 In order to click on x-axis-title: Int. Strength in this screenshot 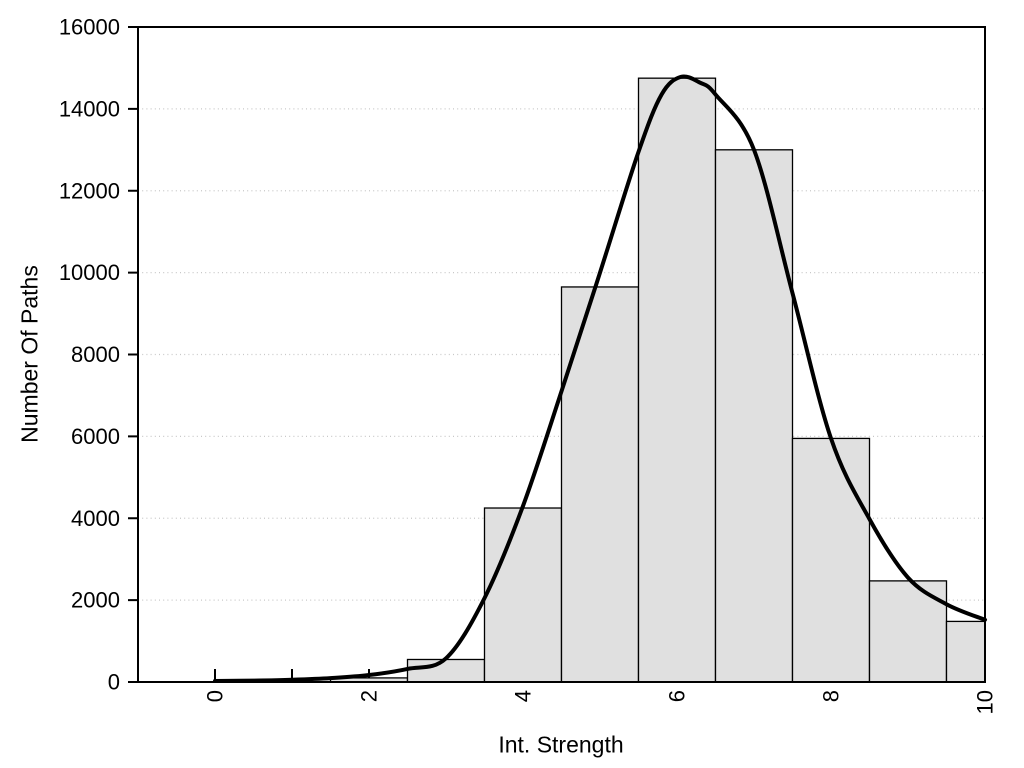, I will do `click(561, 744)`.